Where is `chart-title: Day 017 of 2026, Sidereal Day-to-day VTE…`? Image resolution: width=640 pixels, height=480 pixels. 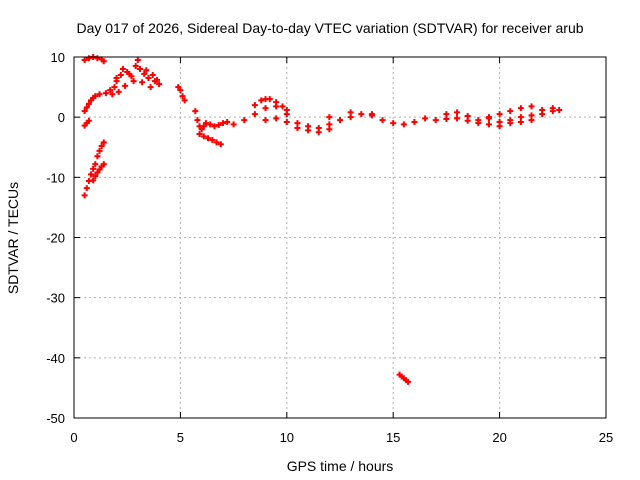
chart-title: Day 017 of 2026, Sidereal Day-to-day VTE… is located at coordinates (329, 28).